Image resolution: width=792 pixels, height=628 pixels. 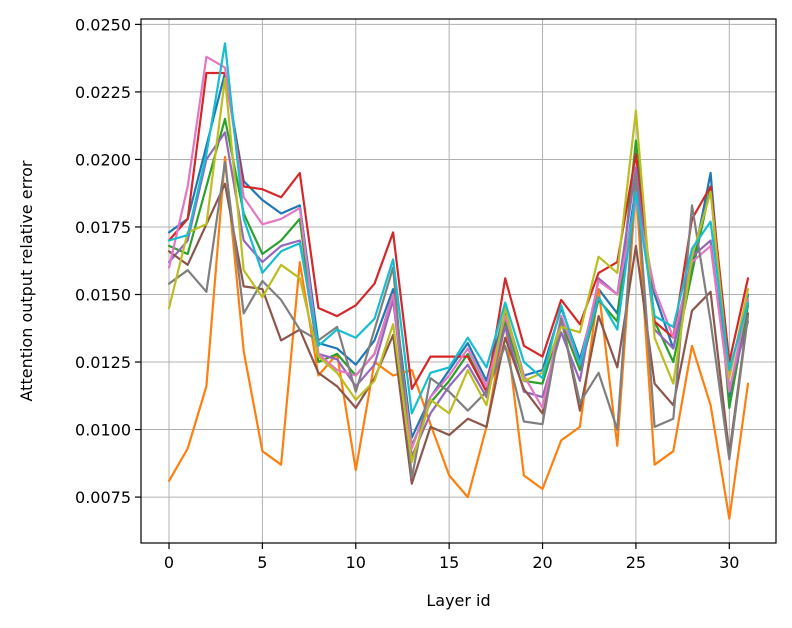 I want to click on y-tick-label: 0.0100, so click(x=103, y=430).